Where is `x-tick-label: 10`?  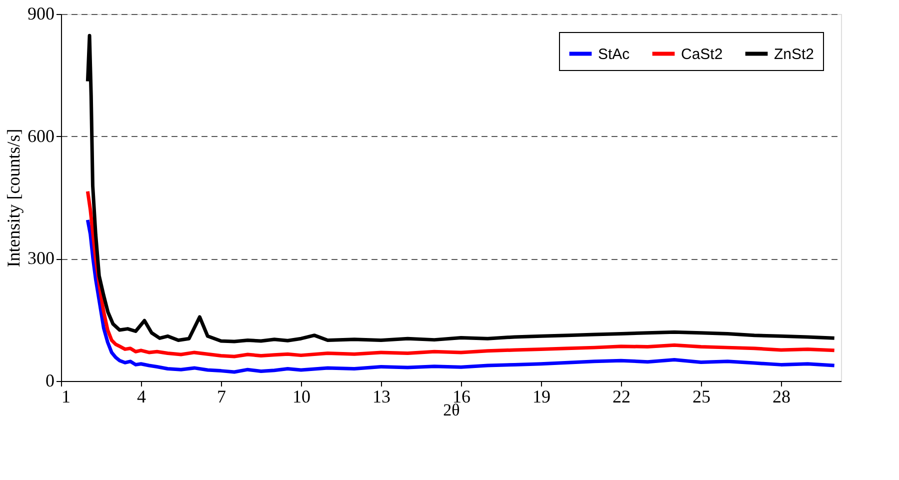 x-tick-label: 10 is located at coordinates (301, 396).